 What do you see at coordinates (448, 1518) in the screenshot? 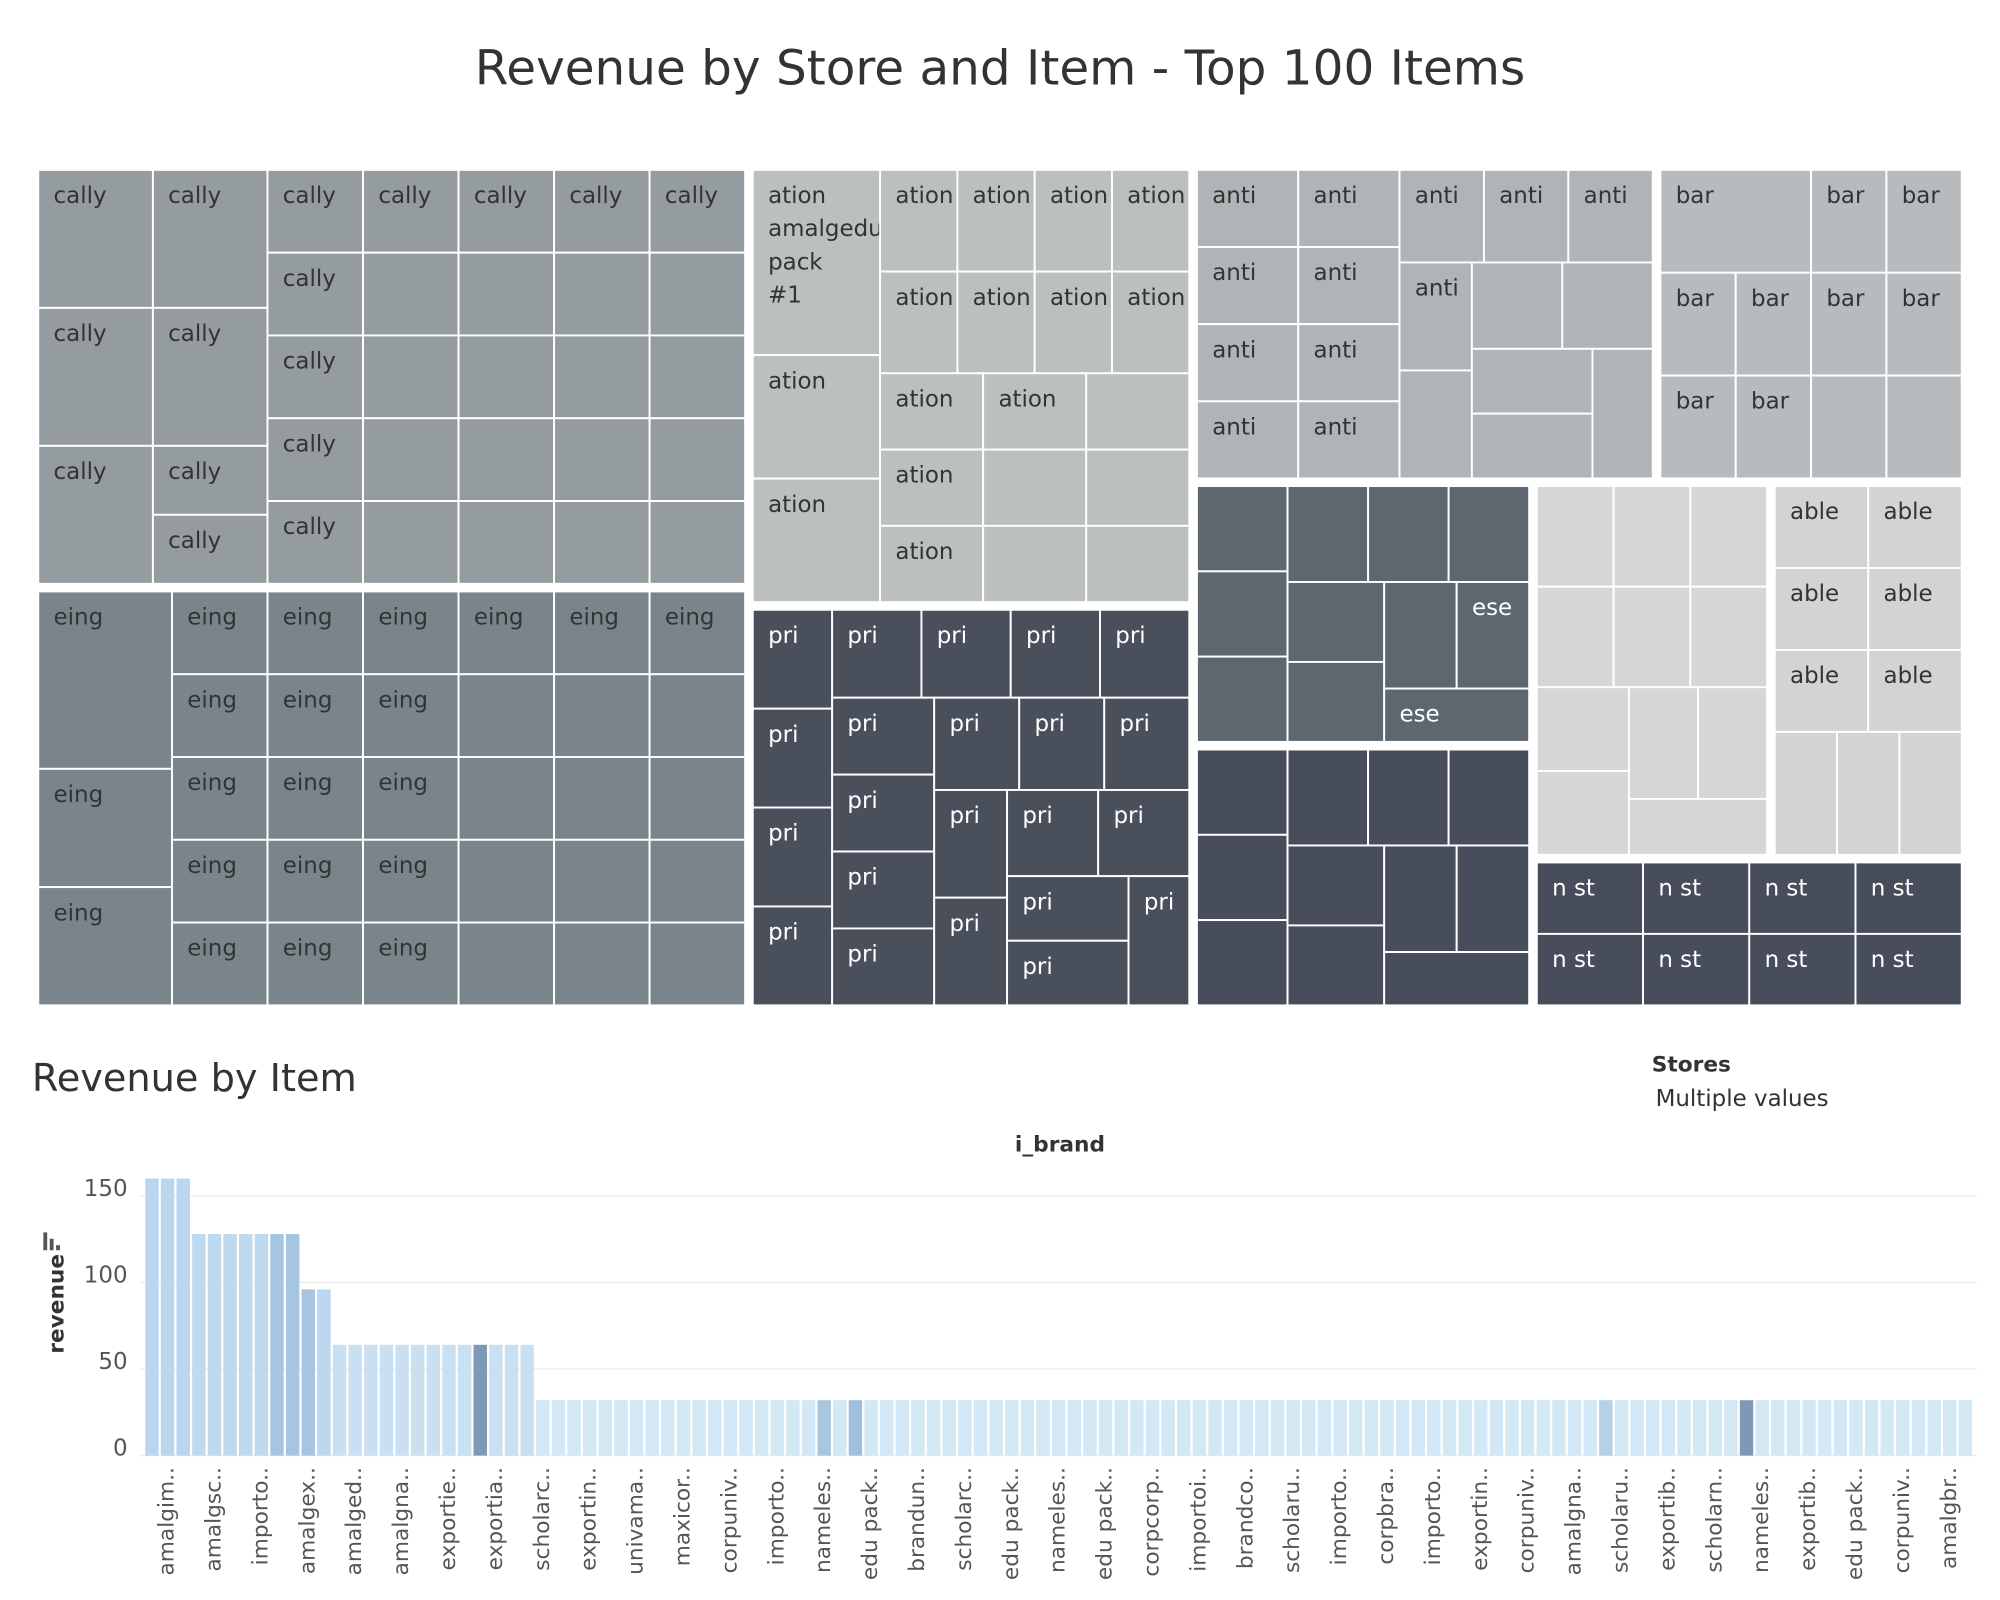
I see `x-tick-label: exportie..` at bounding box center [448, 1518].